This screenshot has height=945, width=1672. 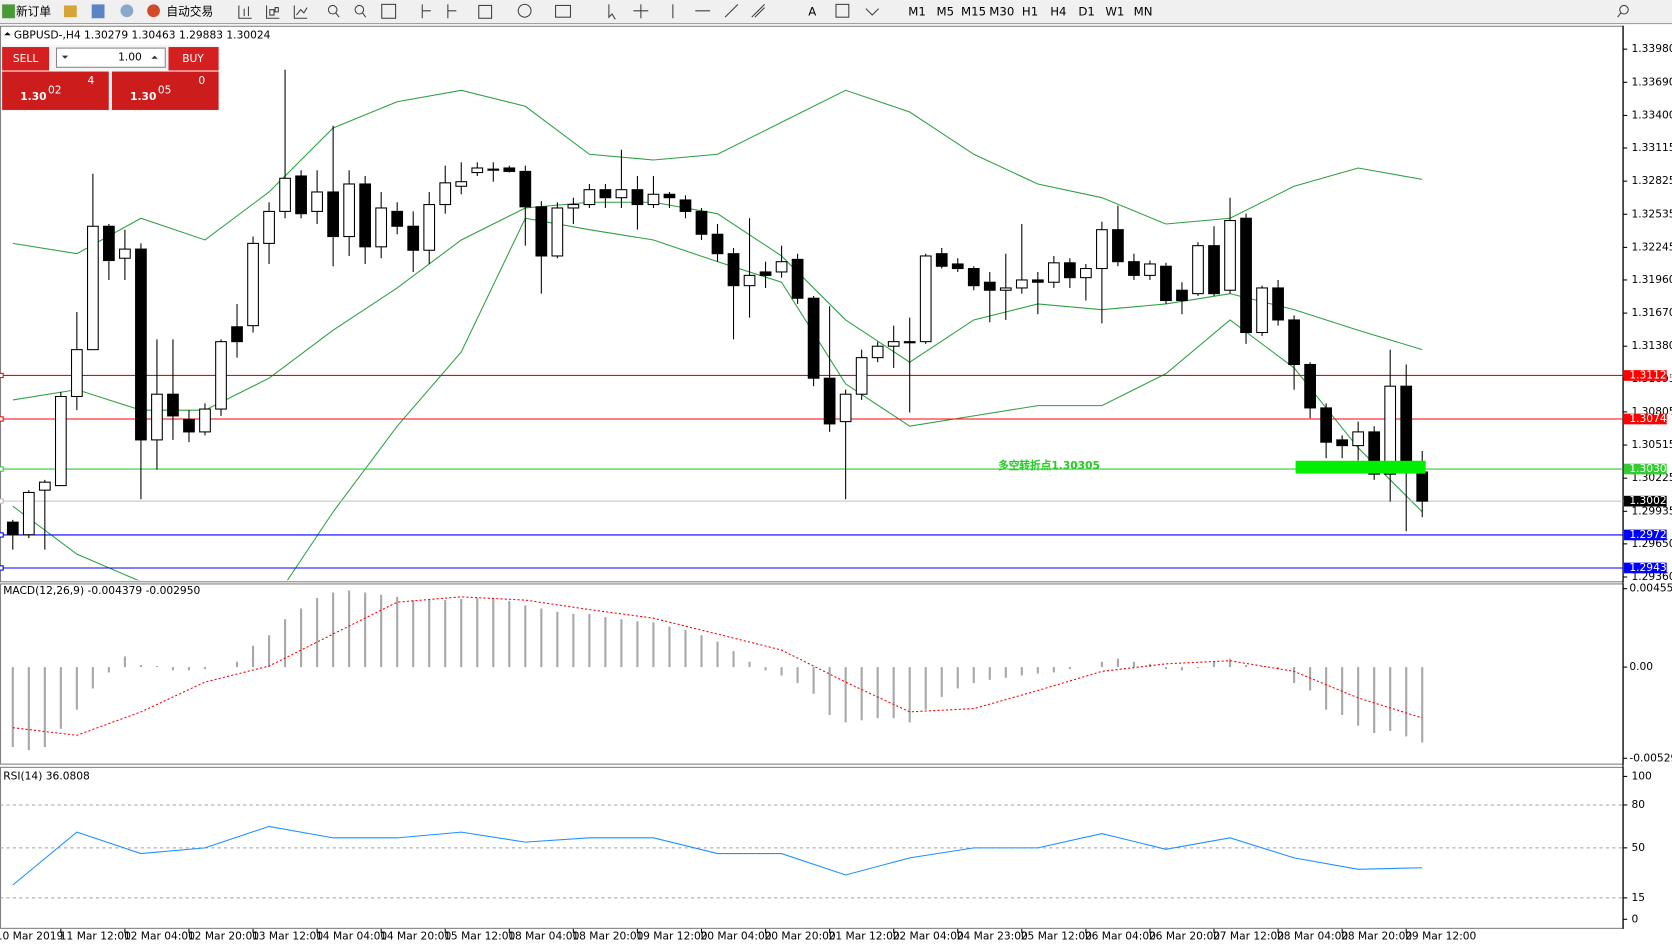 What do you see at coordinates (33, 11) in the screenshot?
I see `new-order-button: 新订单` at bounding box center [33, 11].